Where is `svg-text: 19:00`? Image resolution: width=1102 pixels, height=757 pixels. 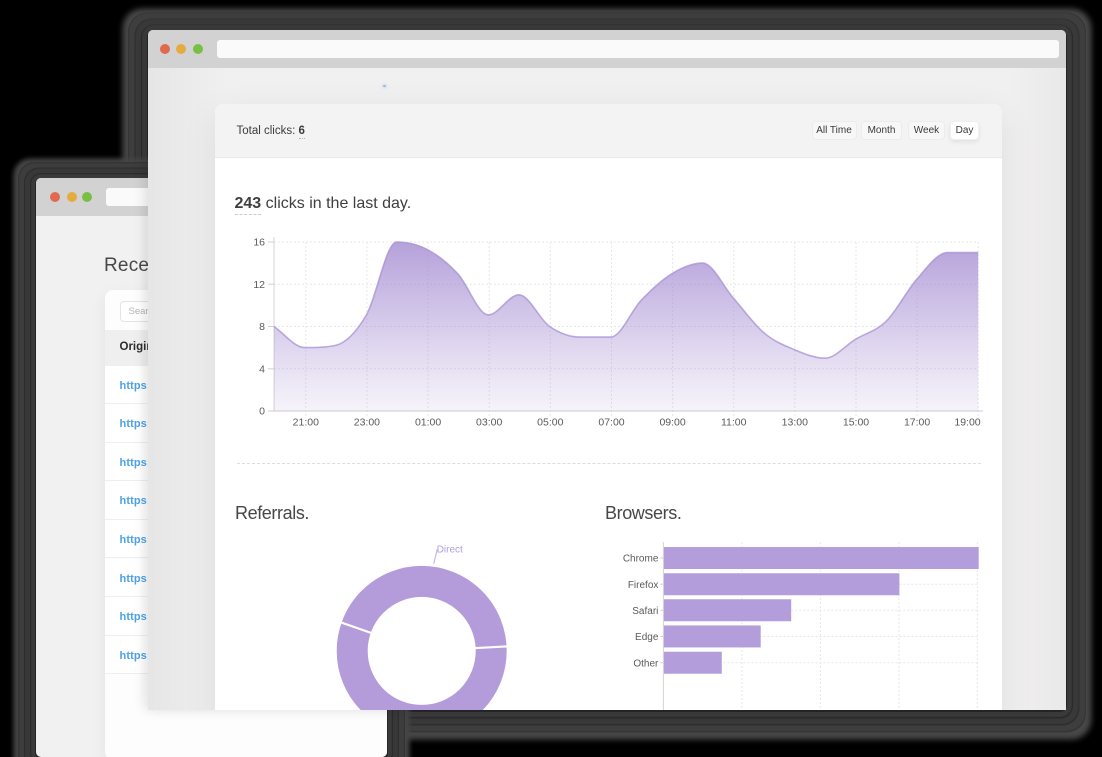 svg-text: 19:00 is located at coordinates (967, 422).